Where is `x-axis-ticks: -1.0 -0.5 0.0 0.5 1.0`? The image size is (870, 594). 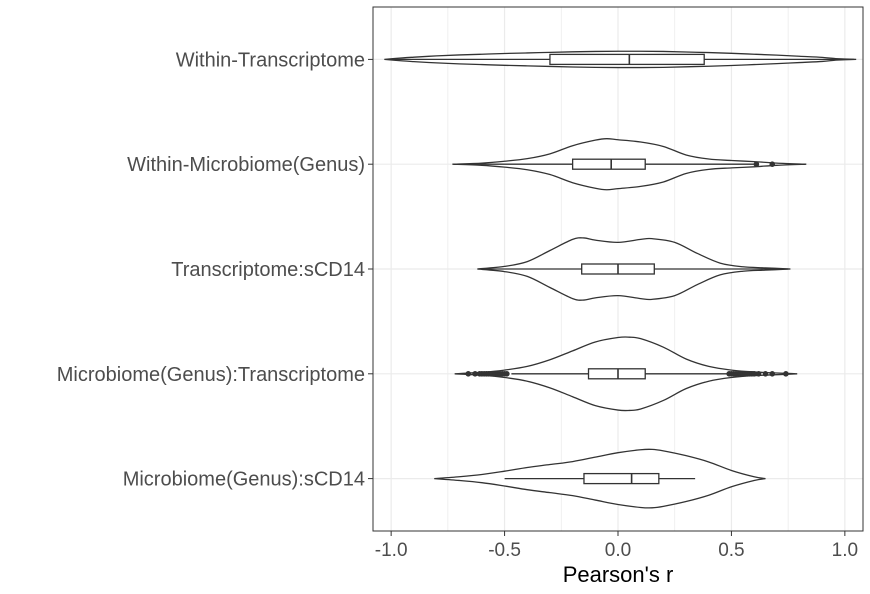
x-axis-ticks: -1.0 -0.5 0.0 0.5 1.0 is located at coordinates (616, 546).